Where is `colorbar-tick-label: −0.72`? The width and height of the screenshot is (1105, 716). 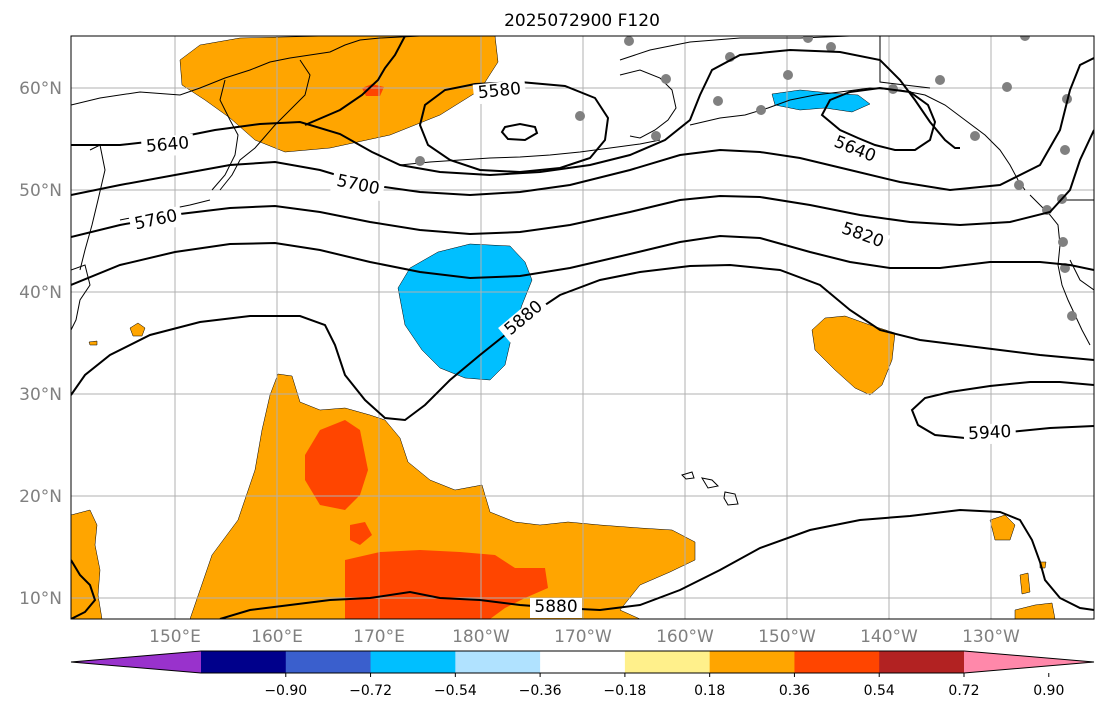 colorbar-tick-label: −0.72 is located at coordinates (370, 691).